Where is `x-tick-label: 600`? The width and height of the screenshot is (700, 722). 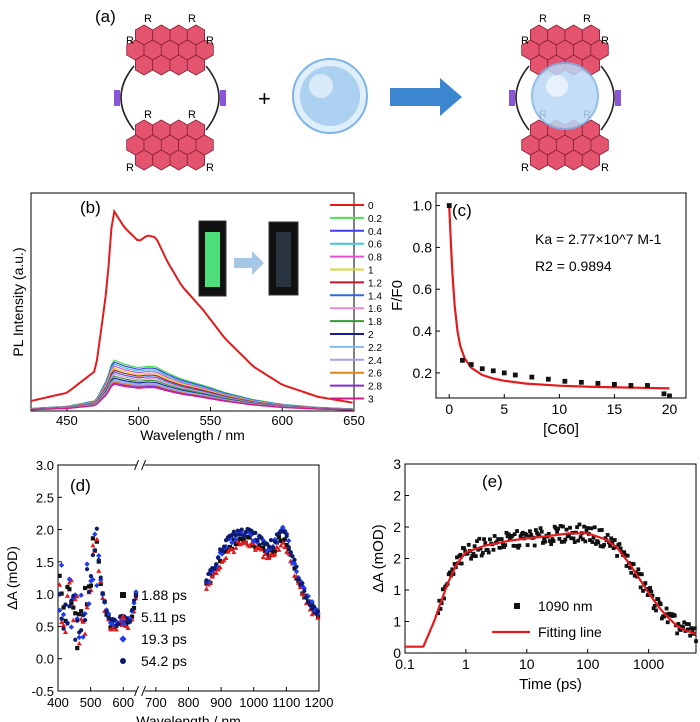
x-tick-label: 600 is located at coordinates (282, 420).